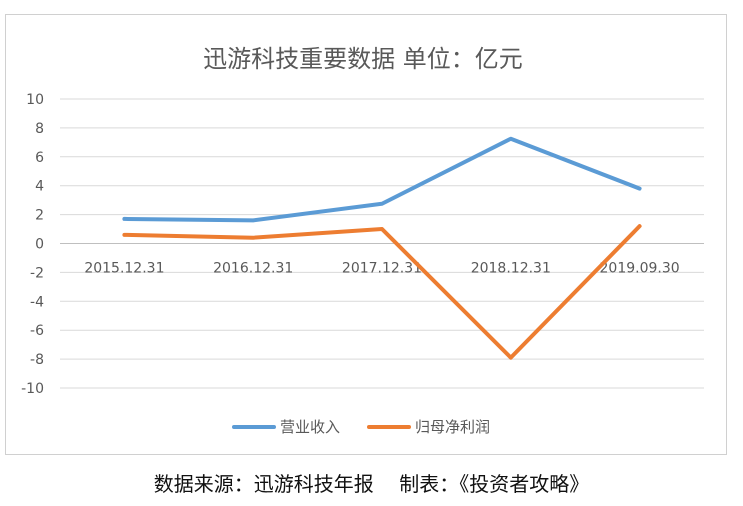  Describe the element at coordinates (253, 269) in the screenshot. I see `x-tick-label: 2016.12.31` at that location.